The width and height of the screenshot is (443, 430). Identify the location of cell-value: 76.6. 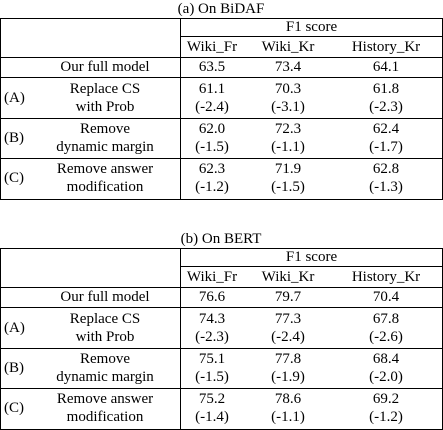
(212, 297).